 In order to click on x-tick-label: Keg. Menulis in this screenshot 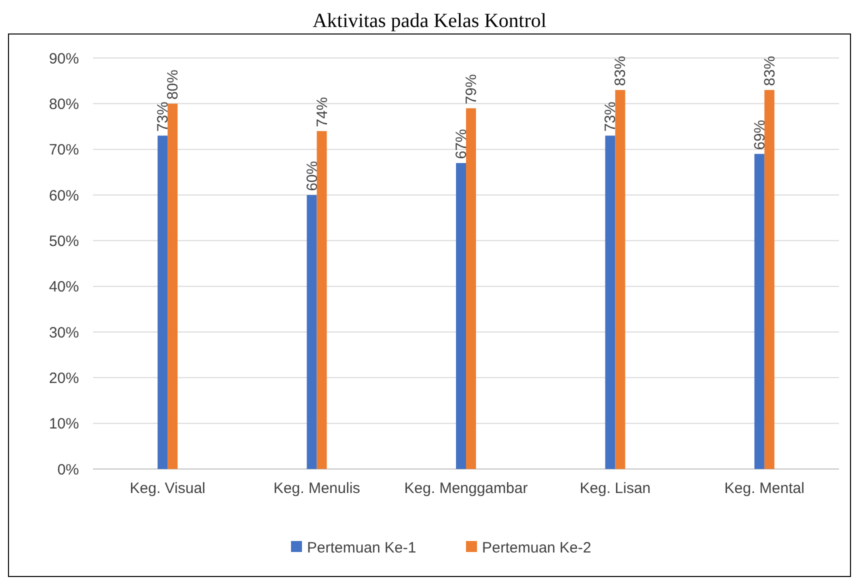, I will do `click(316, 488)`.